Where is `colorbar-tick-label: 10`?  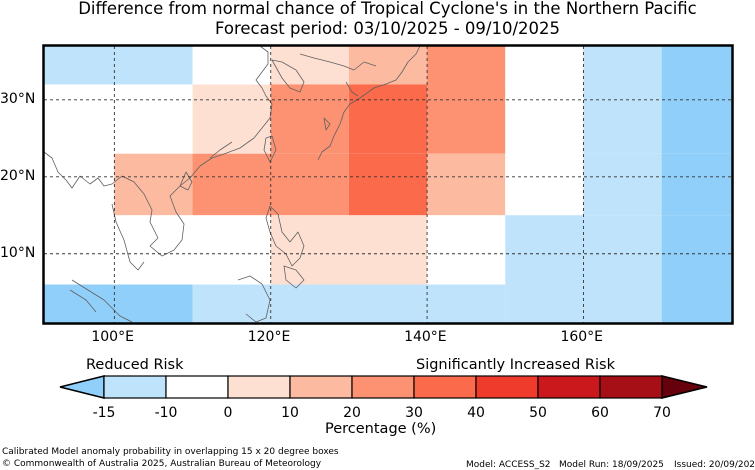
colorbar-tick-label: 10 is located at coordinates (290, 413).